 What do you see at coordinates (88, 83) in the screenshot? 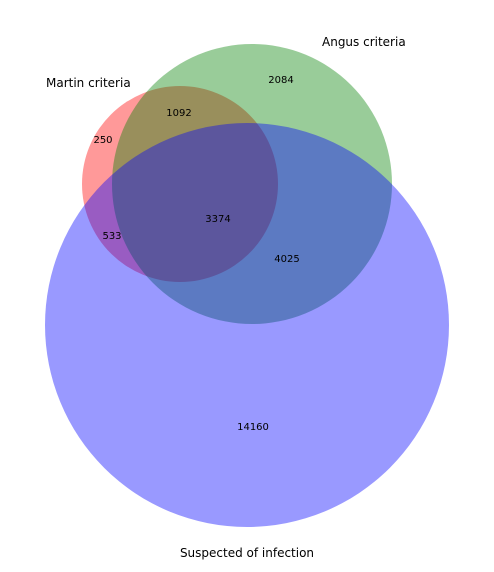
I see `label-martin-criteria: Martin criteria` at bounding box center [88, 83].